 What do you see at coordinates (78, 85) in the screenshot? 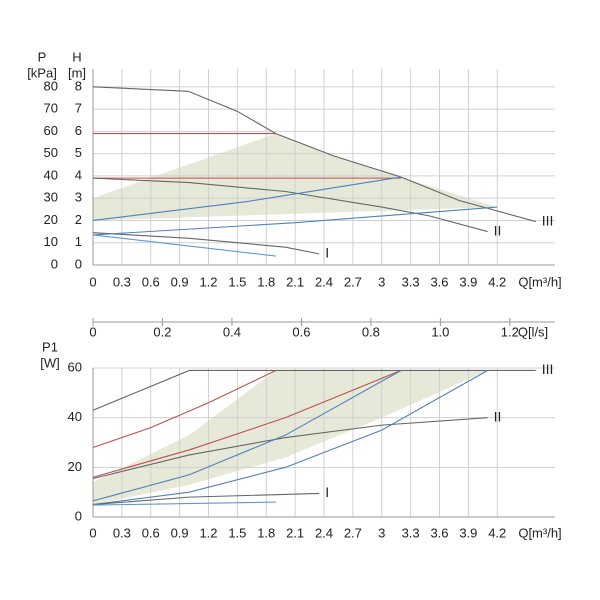
I see `y-tick-label: 8` at bounding box center [78, 85].